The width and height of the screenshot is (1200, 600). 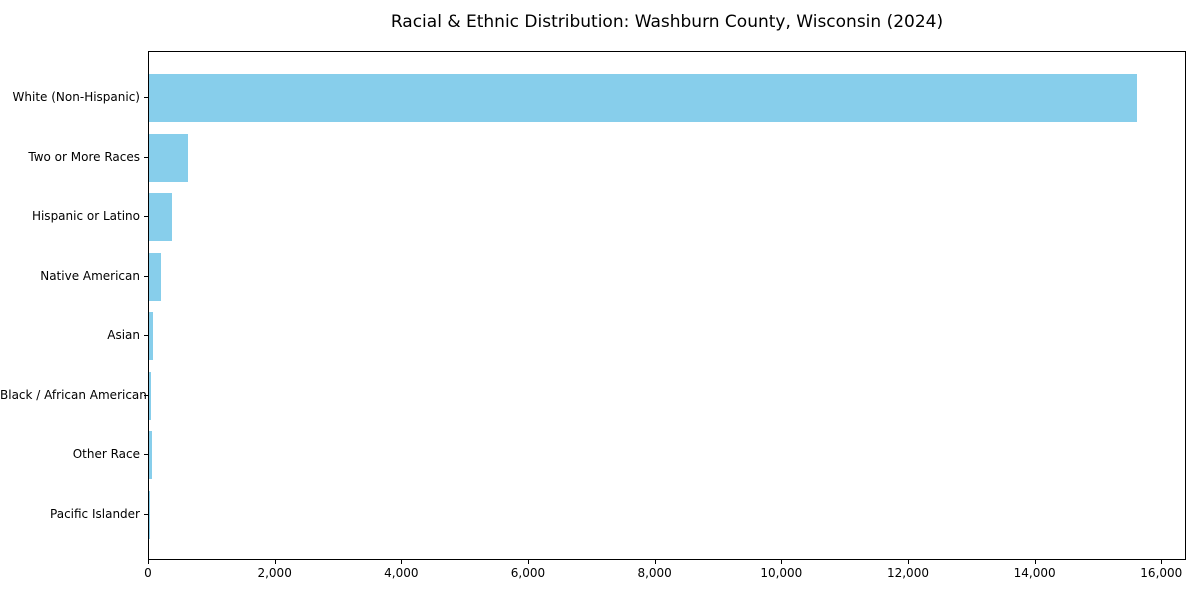 I want to click on x-tick-label-10-000: 10,000, so click(x=781, y=573).